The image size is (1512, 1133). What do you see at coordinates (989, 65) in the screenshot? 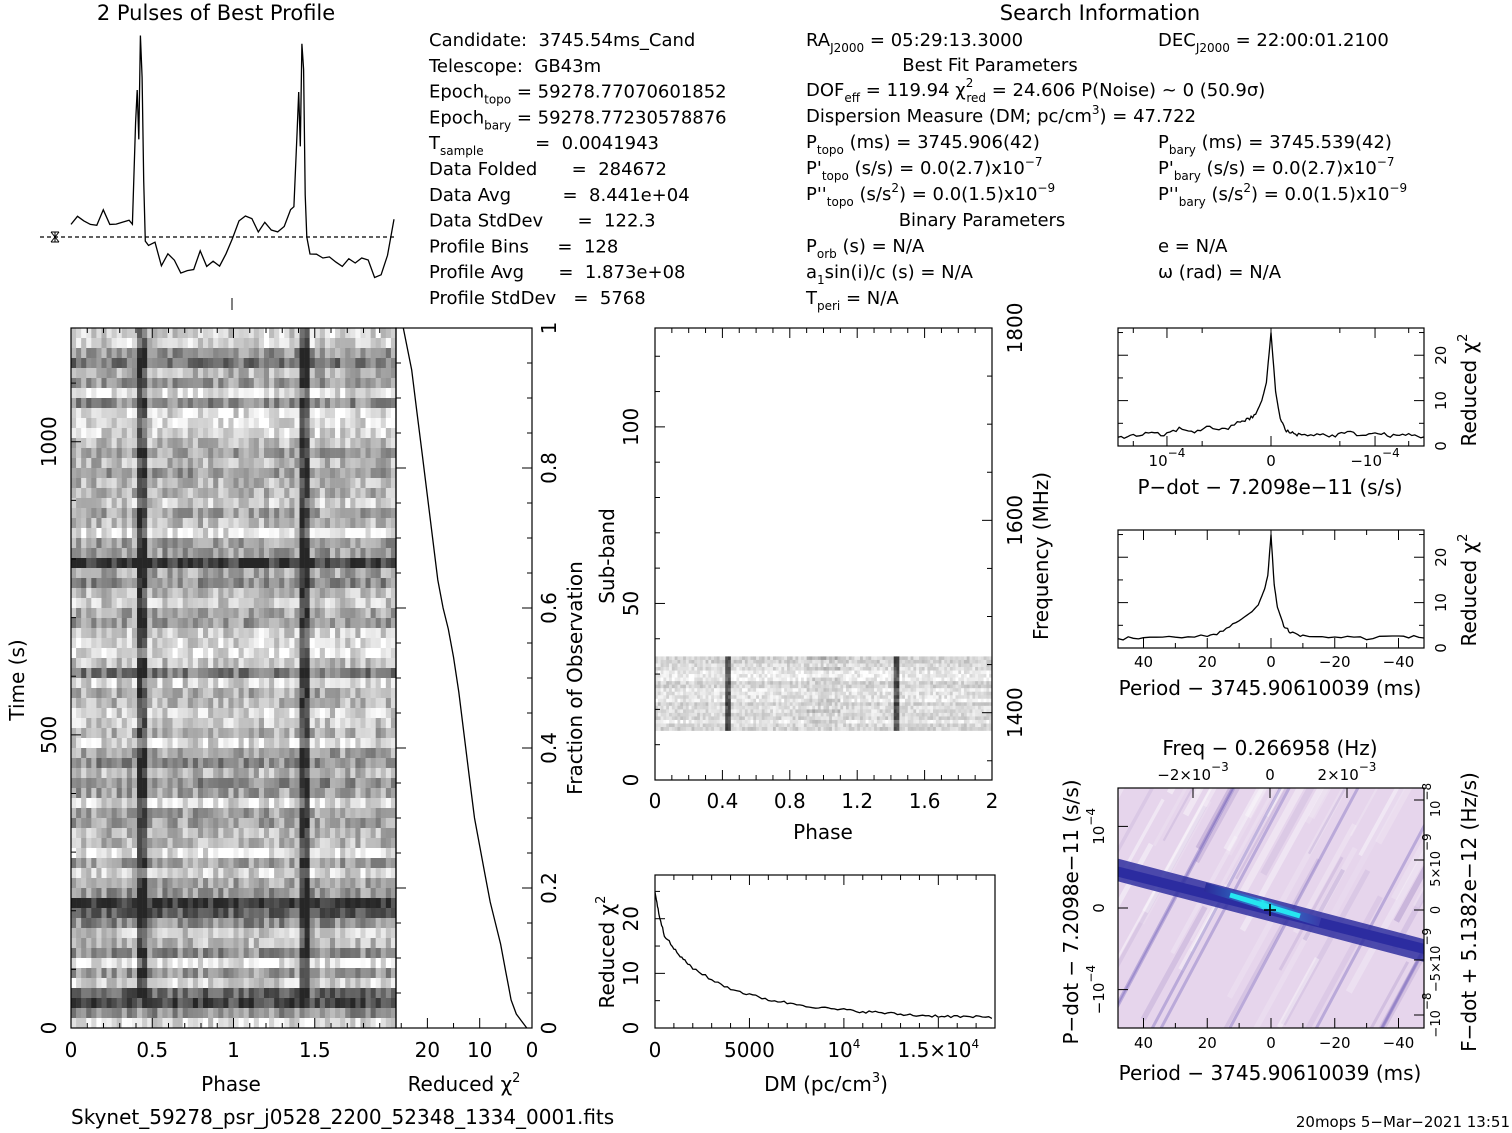
I see `best-fit-heading: Best Fit Parameters` at bounding box center [989, 65].